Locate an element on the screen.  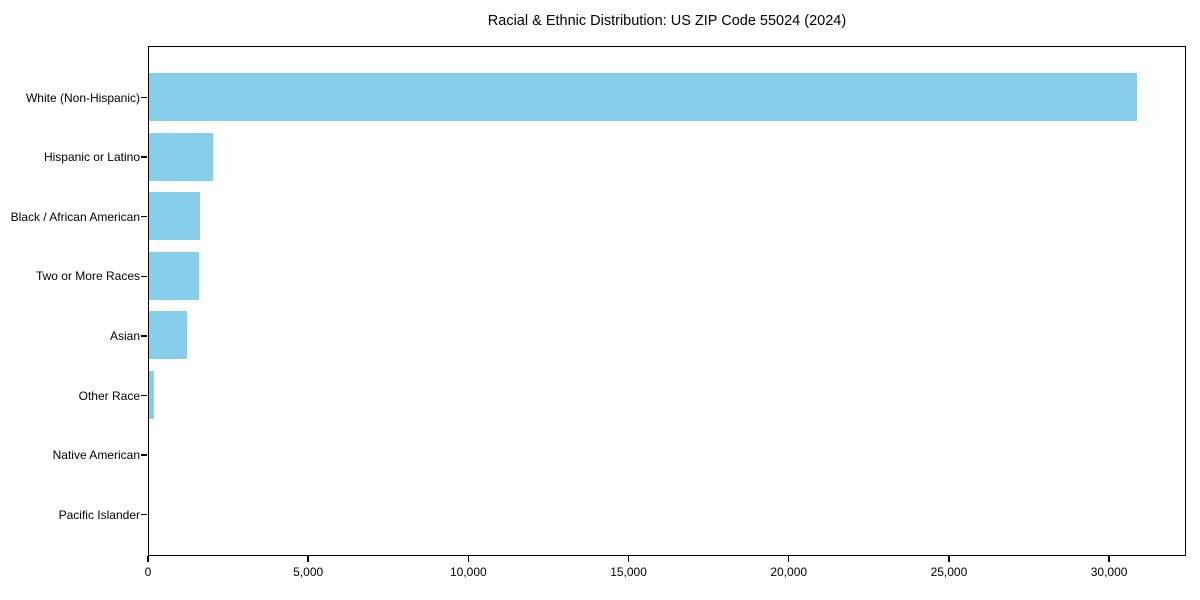
x-tick-label-20000: 20,000 is located at coordinates (789, 572).